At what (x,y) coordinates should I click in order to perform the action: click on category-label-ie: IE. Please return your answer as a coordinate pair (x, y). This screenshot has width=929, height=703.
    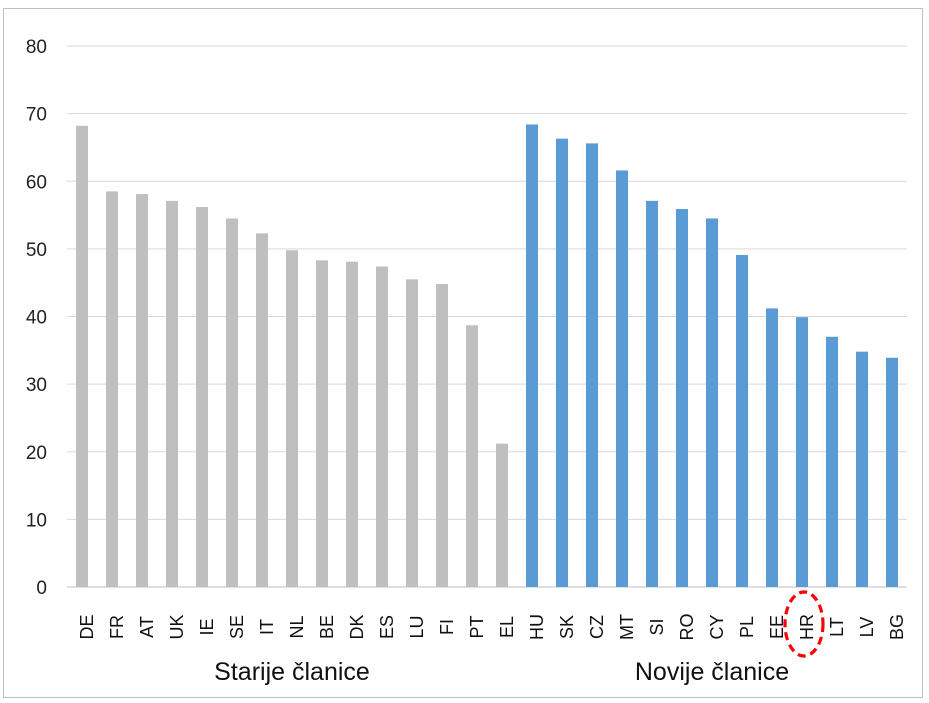
    Looking at the image, I should click on (207, 626).